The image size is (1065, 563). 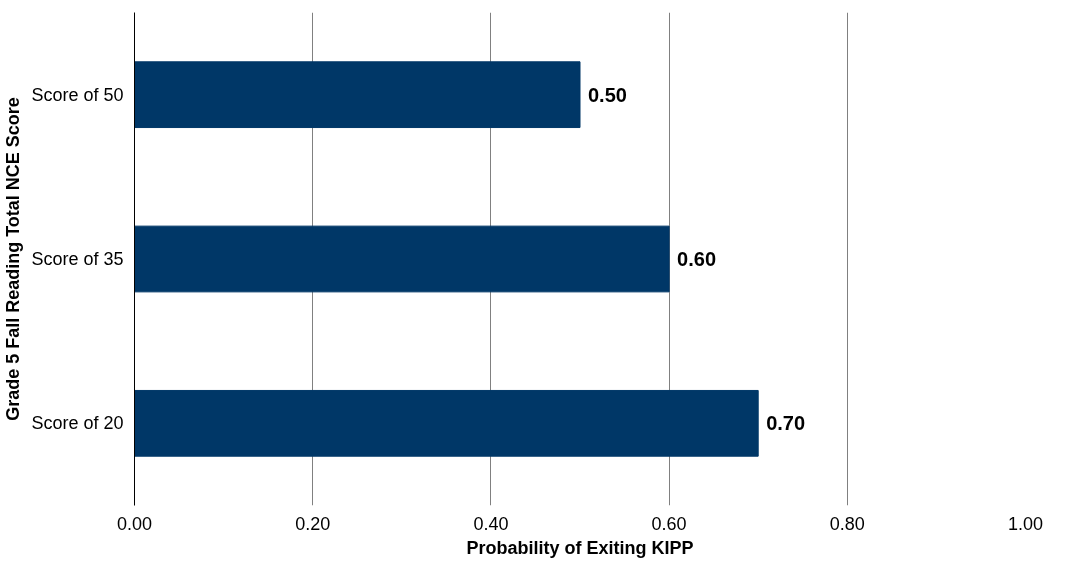 What do you see at coordinates (580, 547) in the screenshot?
I see `x-axis-title: Probability of Exiting KIPP` at bounding box center [580, 547].